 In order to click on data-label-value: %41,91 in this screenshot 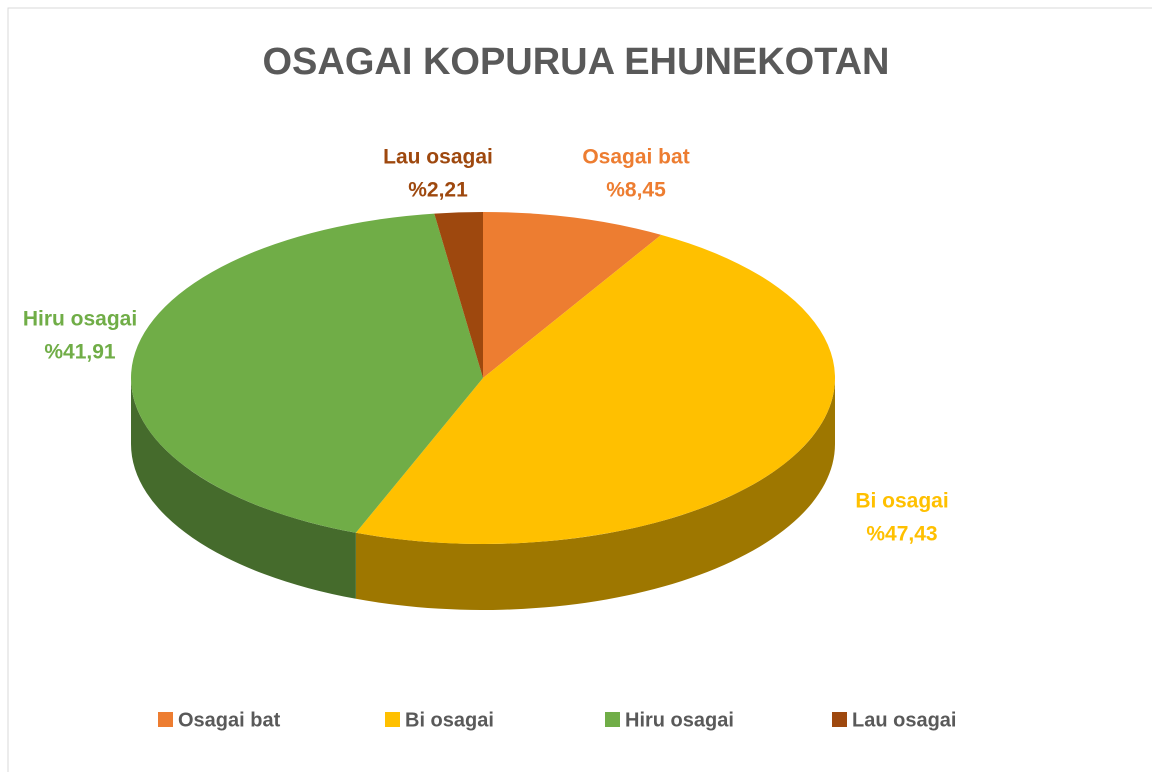, I will do `click(80, 352)`.